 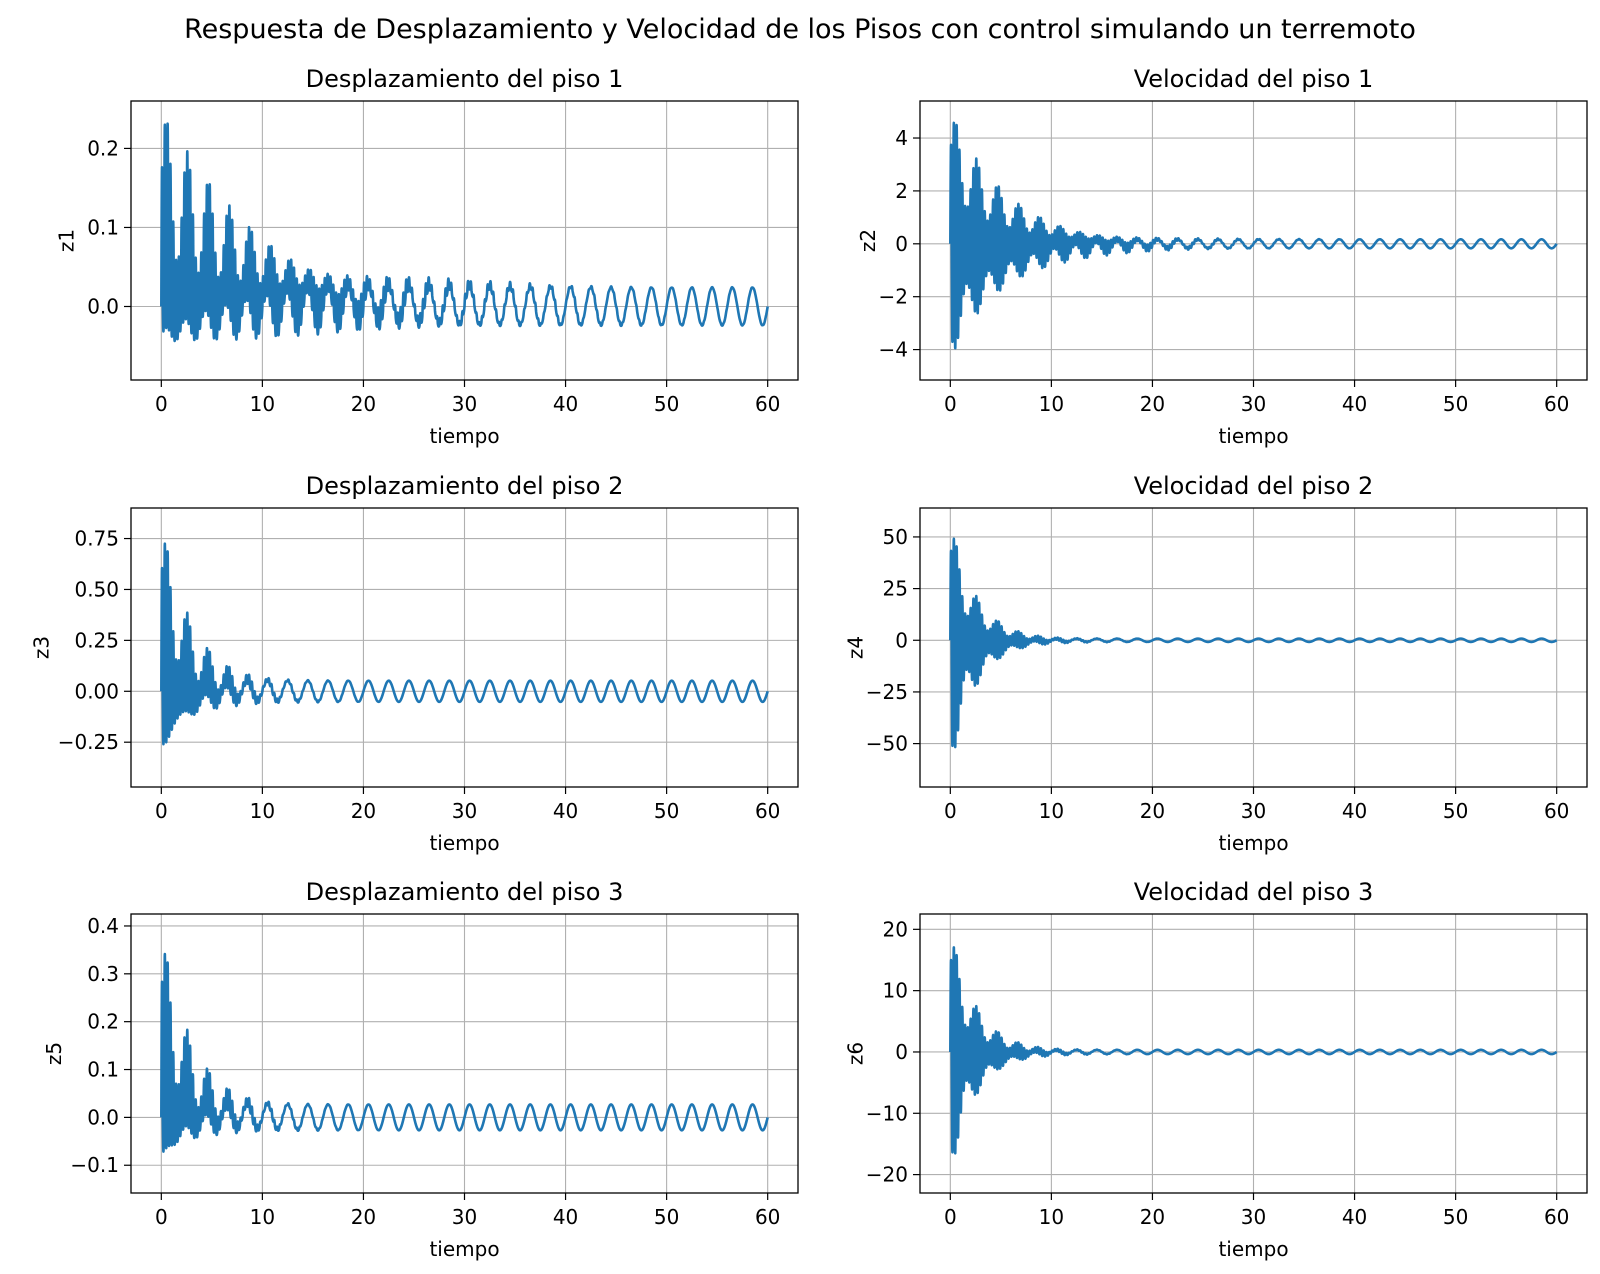 I want to click on y-tick-label: 0.75, so click(x=96, y=539).